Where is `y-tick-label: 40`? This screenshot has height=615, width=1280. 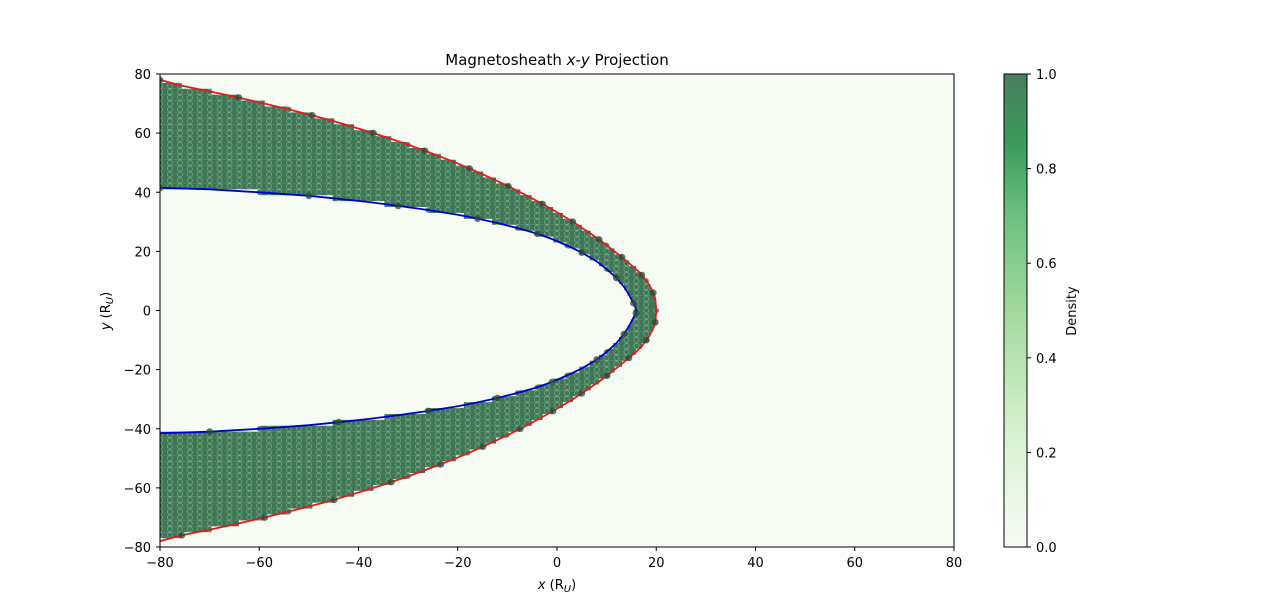 y-tick-label: 40 is located at coordinates (142, 193).